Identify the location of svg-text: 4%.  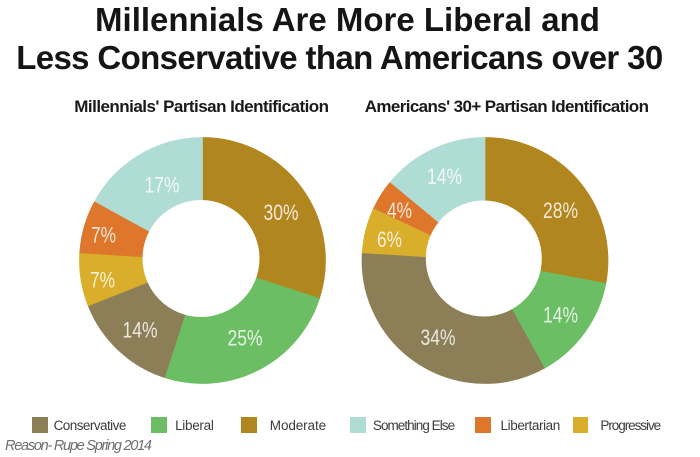
(399, 210).